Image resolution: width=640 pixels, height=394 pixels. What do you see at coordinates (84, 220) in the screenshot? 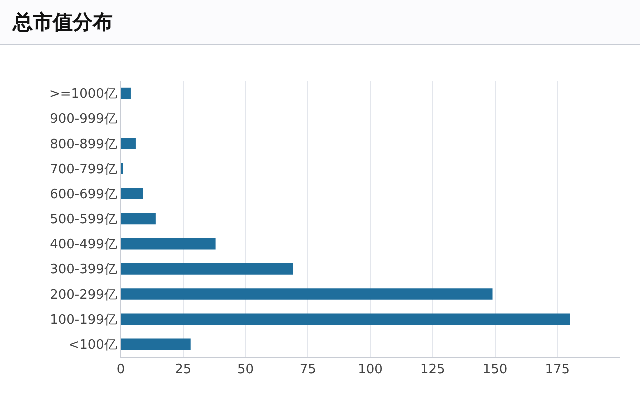
I see `y-tick-label: 500-599亿` at bounding box center [84, 220].